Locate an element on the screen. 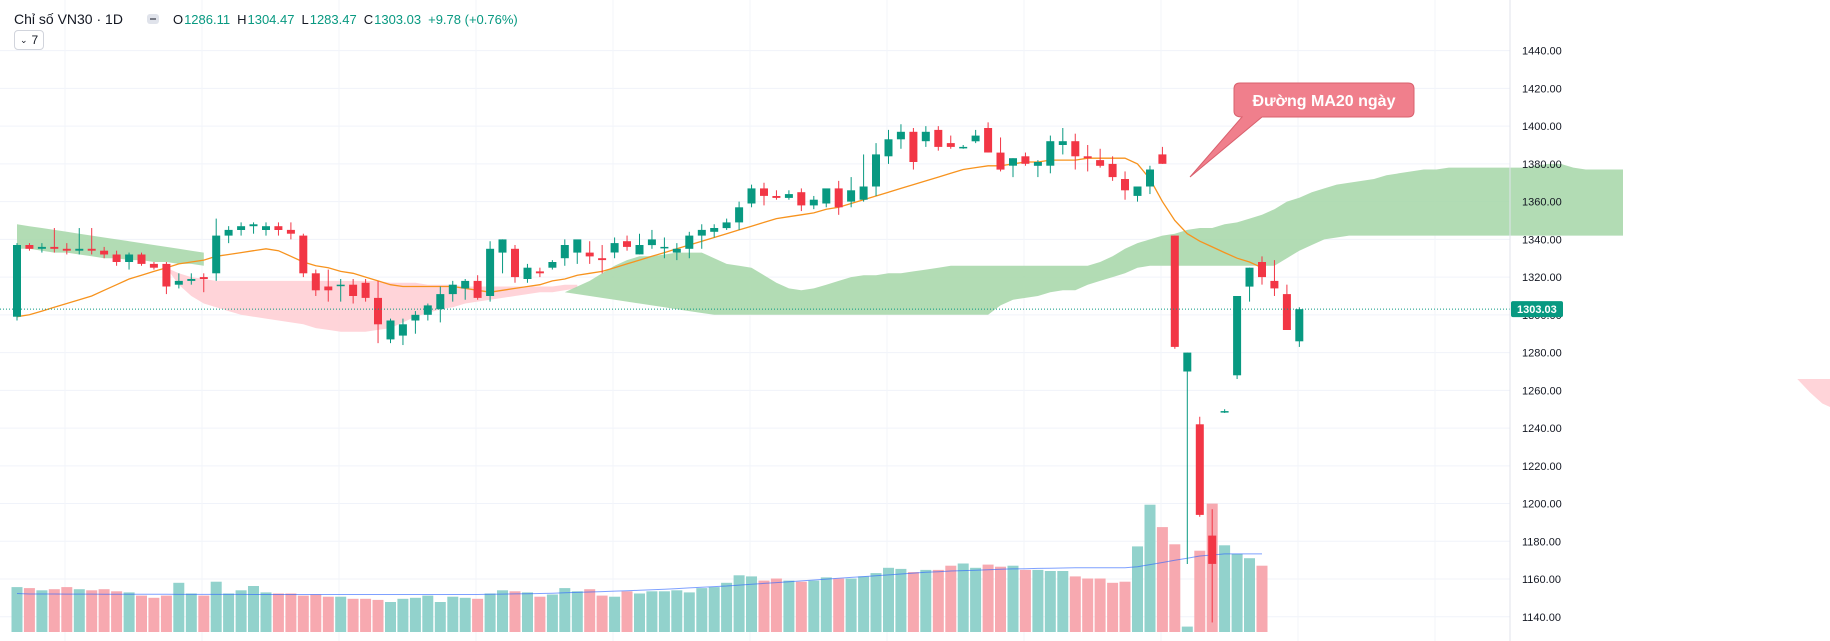 This screenshot has width=1830, height=641. low-value: 1283.47 is located at coordinates (333, 19).